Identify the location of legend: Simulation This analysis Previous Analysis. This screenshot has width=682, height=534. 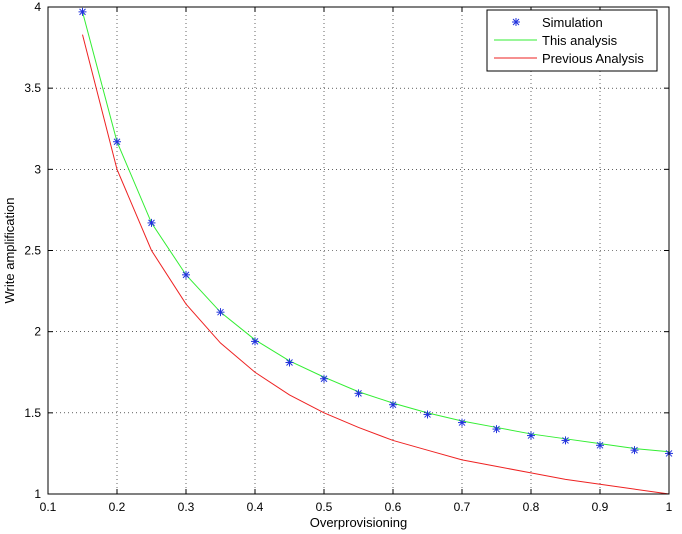
(572, 40).